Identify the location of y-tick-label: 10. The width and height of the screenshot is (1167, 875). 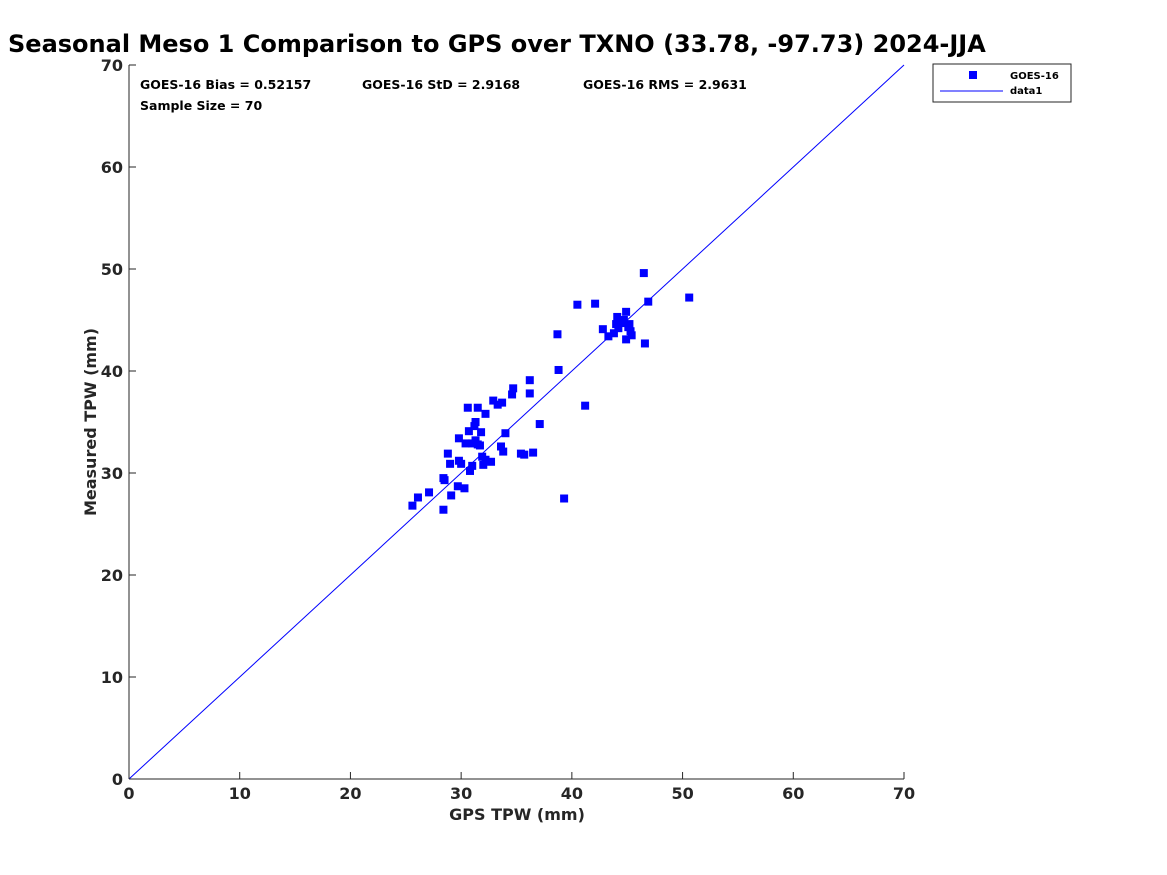
(112, 677).